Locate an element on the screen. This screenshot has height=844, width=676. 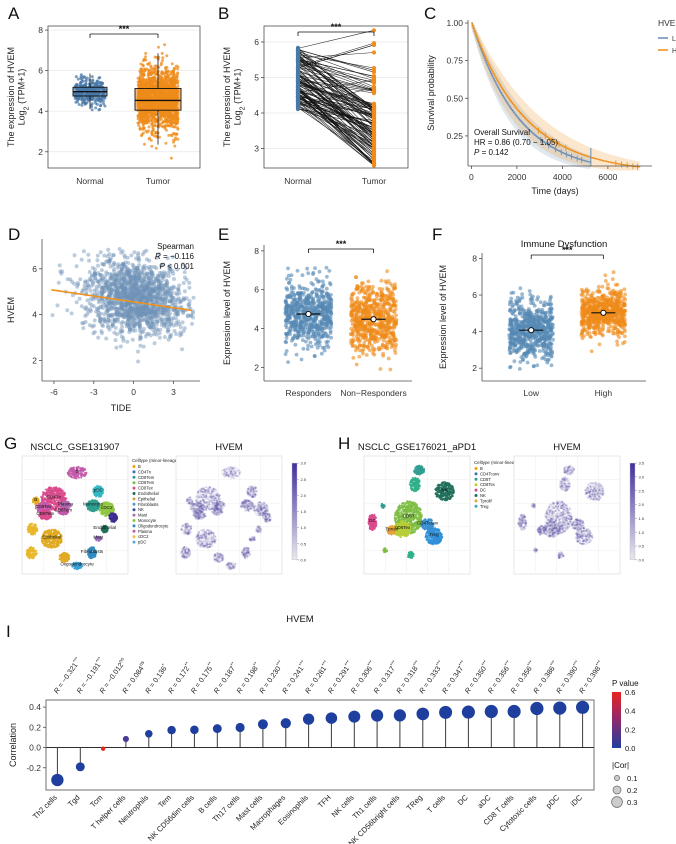
category-label: DC is located at coordinates (463, 800).